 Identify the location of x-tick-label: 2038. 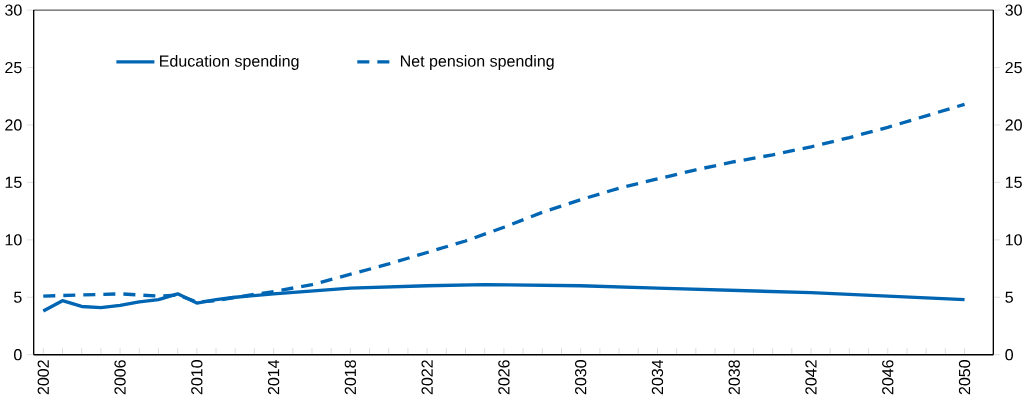
(734, 377).